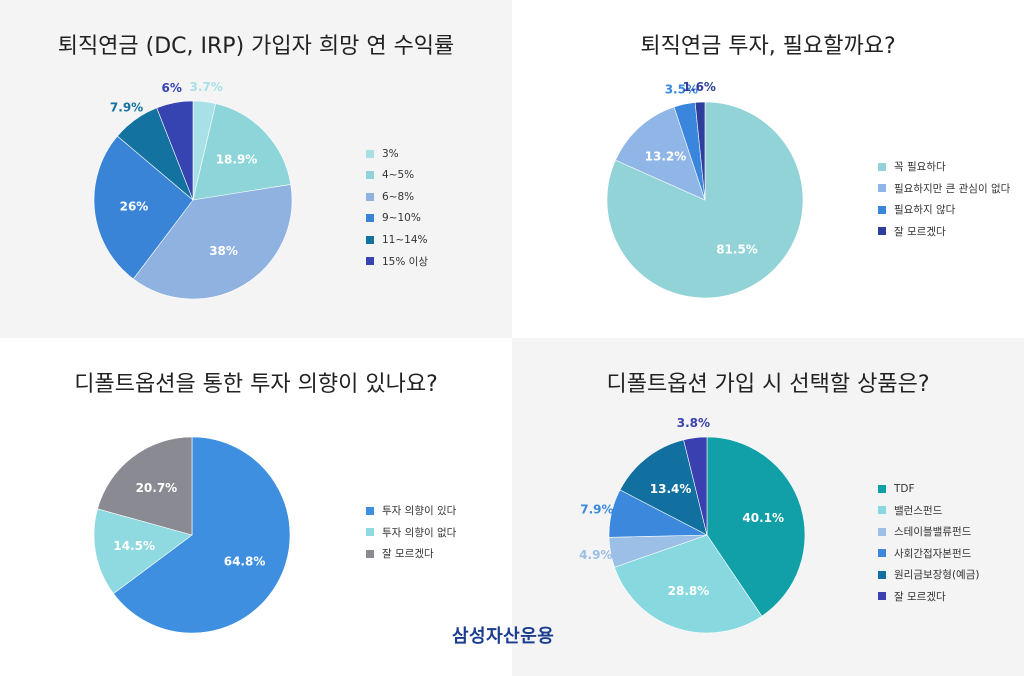 This screenshot has width=1024, height=676. Describe the element at coordinates (737, 249) in the screenshot. I see `data-label: 81.5%` at that location.